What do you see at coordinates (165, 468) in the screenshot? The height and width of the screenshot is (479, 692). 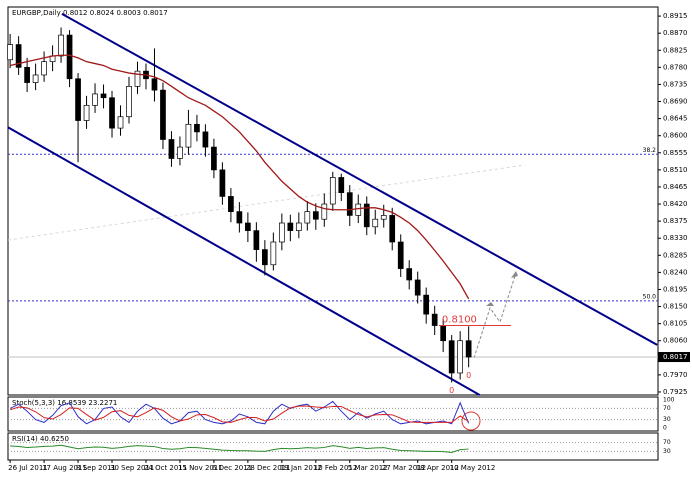 I see `x-tick-label: 24 Oct 2011` at bounding box center [165, 468].